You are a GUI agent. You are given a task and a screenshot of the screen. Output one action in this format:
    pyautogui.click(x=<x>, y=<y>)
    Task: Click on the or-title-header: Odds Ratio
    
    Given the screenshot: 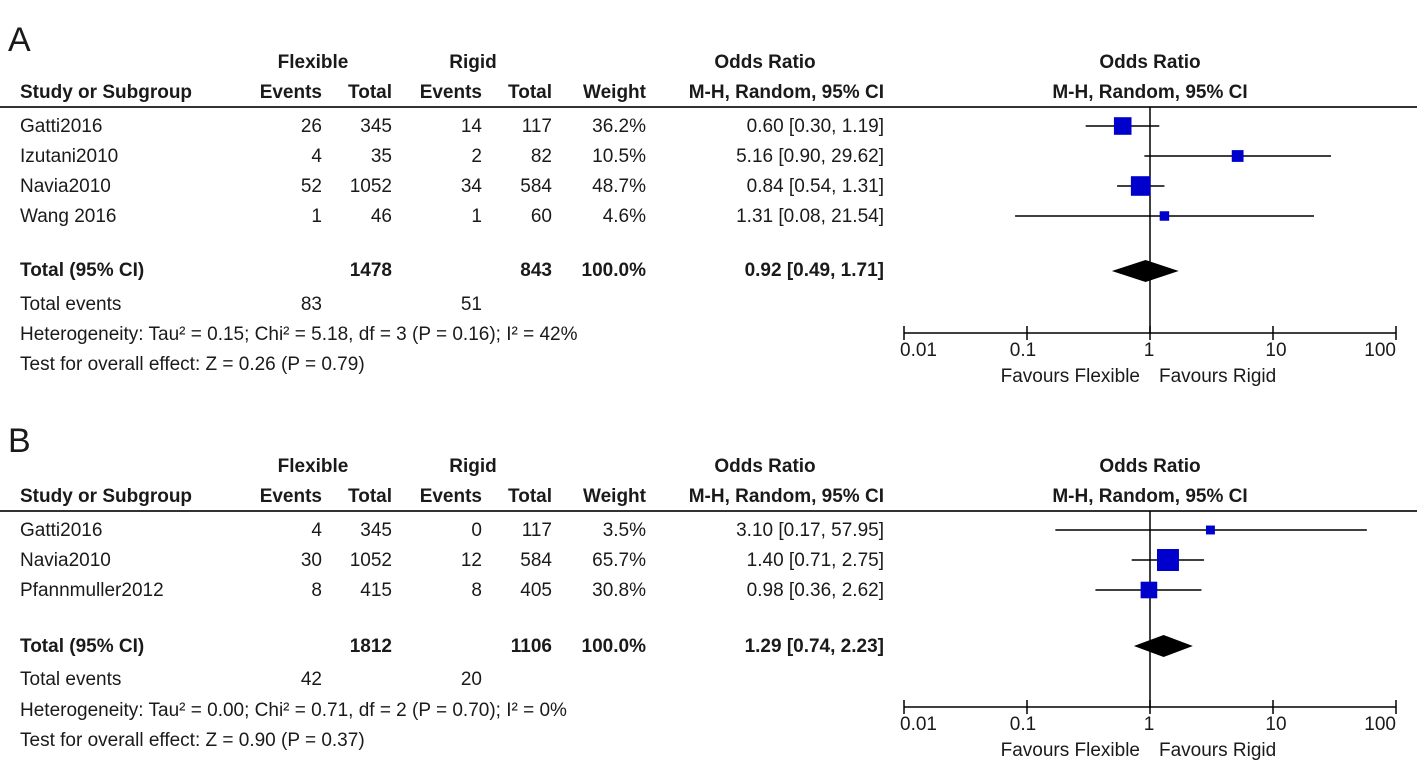 What is the action you would take?
    pyautogui.click(x=765, y=62)
    